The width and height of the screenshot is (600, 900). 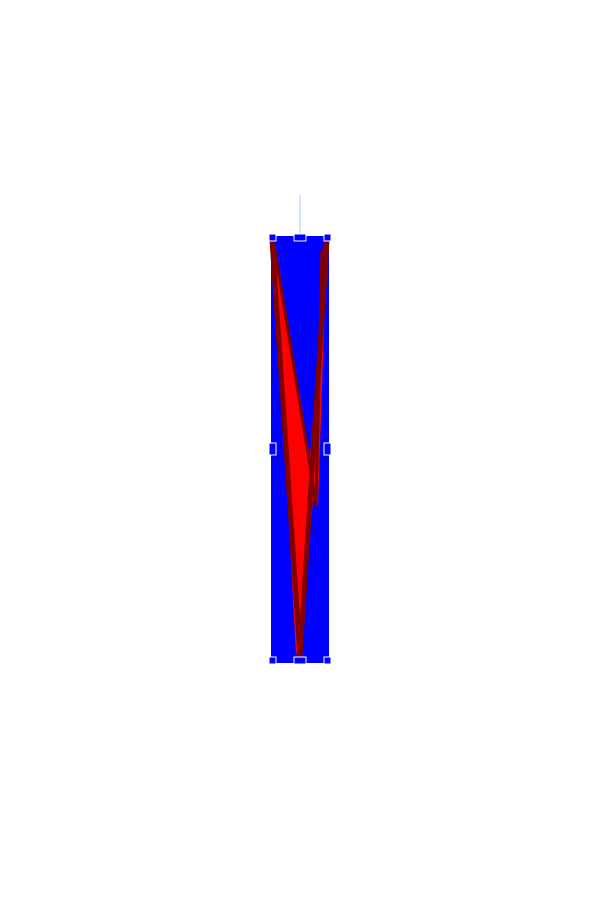 I want to click on handle-top-left, so click(x=272, y=237).